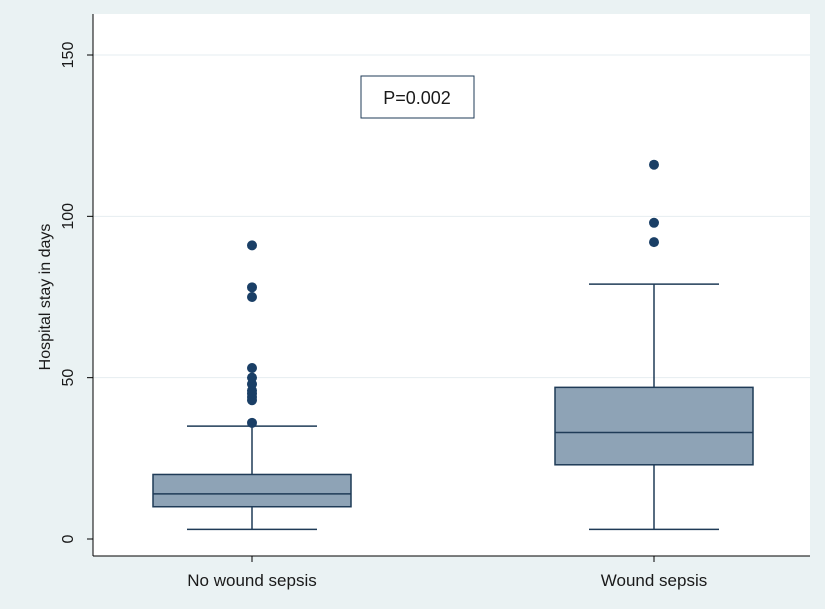 The image size is (825, 614). Describe the element at coordinates (76, 292) in the screenshot. I see `y-axis-ticks: 0 50 100 150` at that location.